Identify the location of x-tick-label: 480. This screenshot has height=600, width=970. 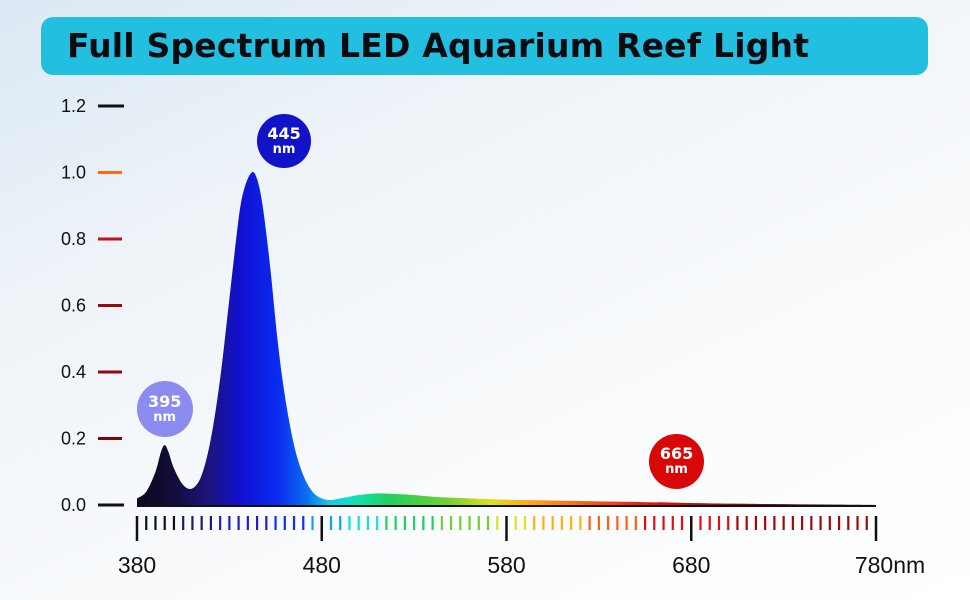
(322, 565).